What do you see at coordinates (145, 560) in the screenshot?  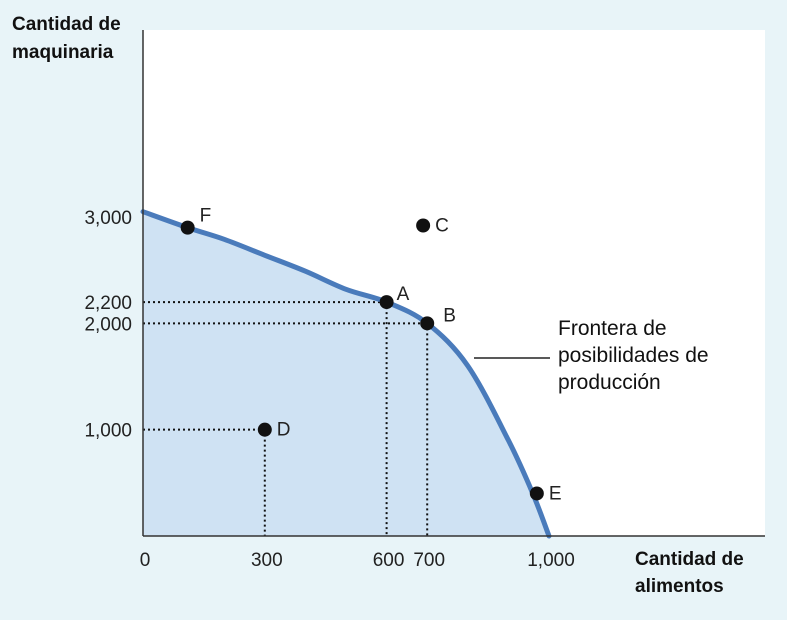 I see `x-tick-label: 0` at bounding box center [145, 560].